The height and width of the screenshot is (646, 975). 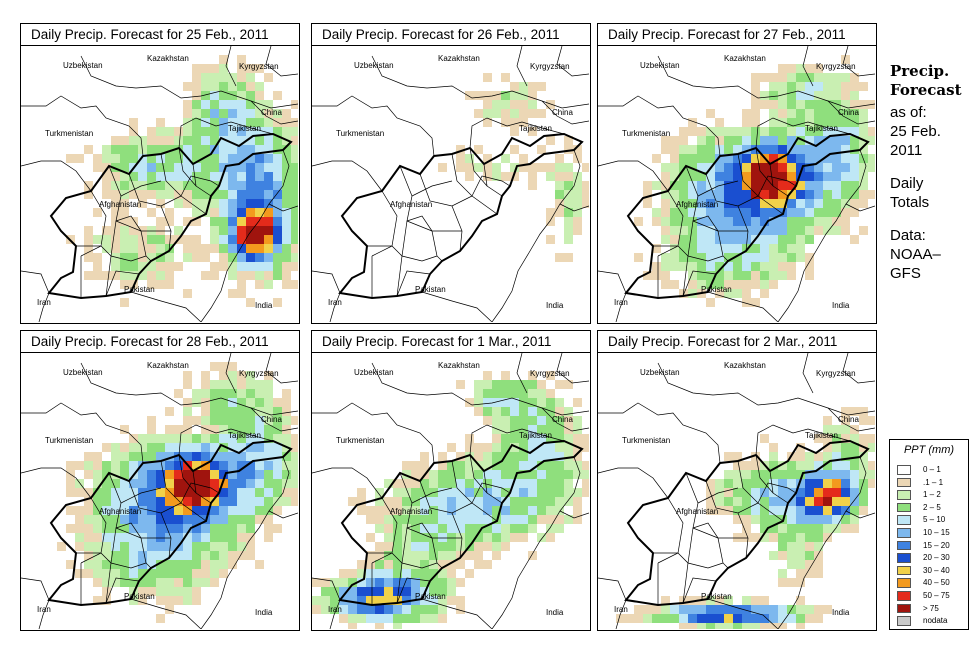 I want to click on country-border, so click(x=274, y=419).